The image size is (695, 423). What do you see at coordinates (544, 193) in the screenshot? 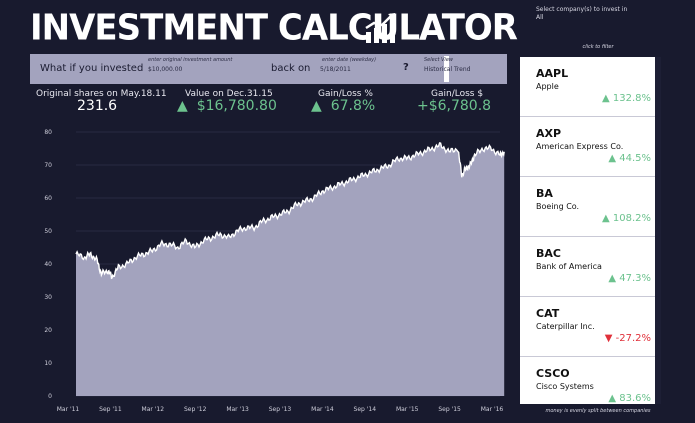
I see `company-ticker: BA` at bounding box center [544, 193].